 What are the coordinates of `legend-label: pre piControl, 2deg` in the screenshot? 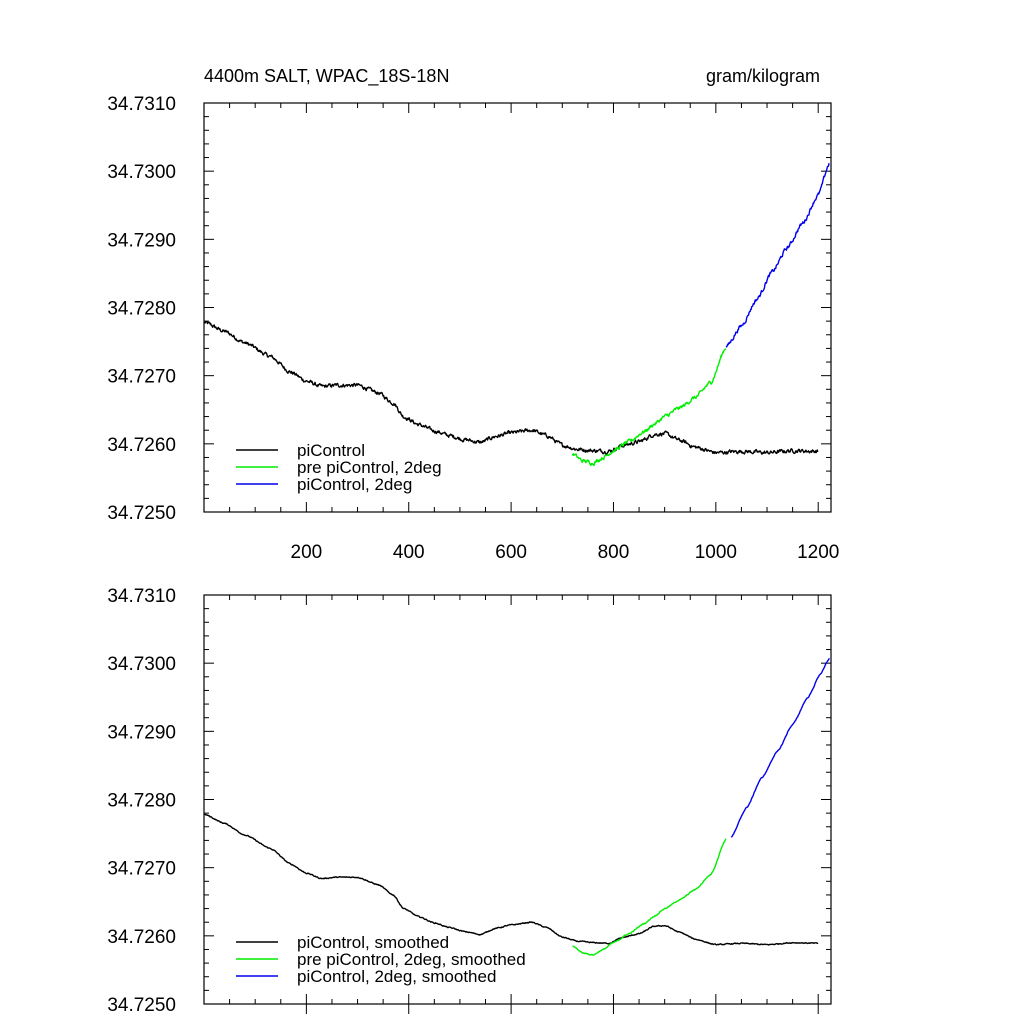 It's located at (369, 467).